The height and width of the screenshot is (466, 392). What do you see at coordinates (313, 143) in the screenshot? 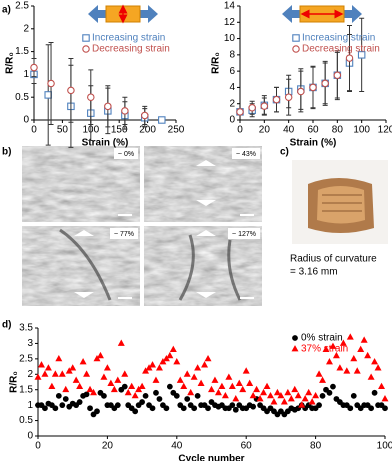
I see `x-axis-label: Strain (%)` at bounding box center [313, 143].